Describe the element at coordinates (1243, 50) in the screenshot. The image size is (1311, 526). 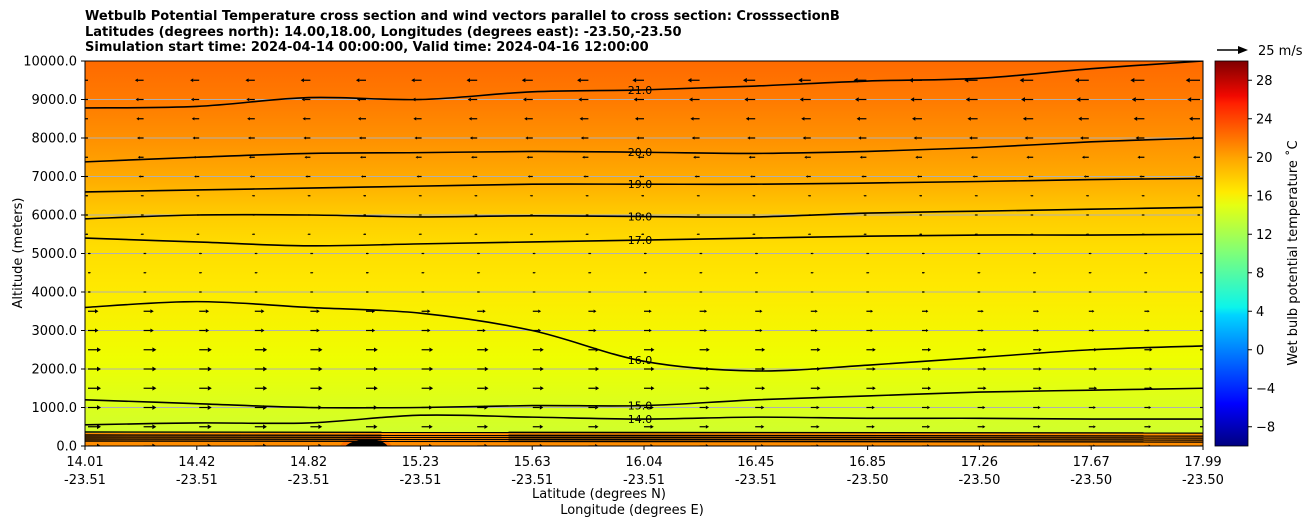
I see `wind-reference-arrowhead` at that location.